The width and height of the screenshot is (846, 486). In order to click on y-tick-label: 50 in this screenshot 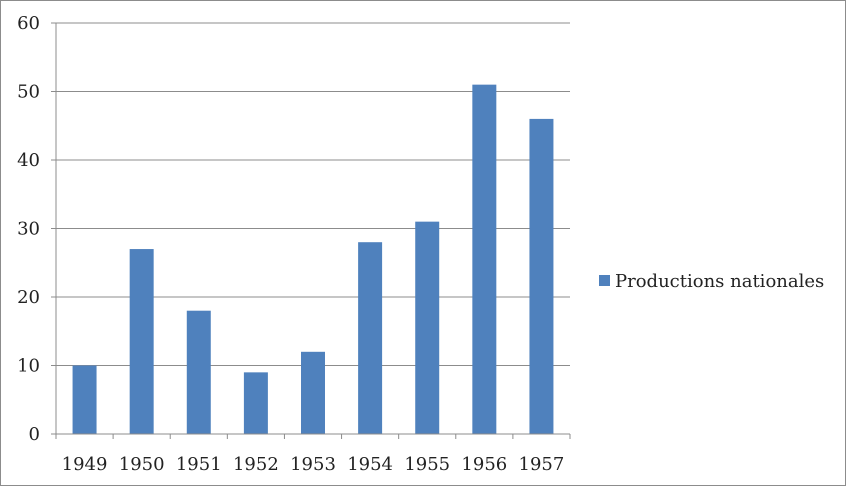, I will do `click(28, 92)`.